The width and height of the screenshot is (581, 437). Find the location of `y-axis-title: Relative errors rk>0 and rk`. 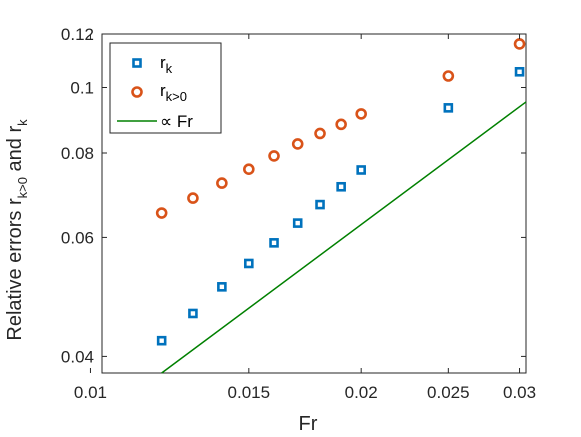

y-axis-title: Relative errors rk>0 and rk is located at coordinates (17, 230).